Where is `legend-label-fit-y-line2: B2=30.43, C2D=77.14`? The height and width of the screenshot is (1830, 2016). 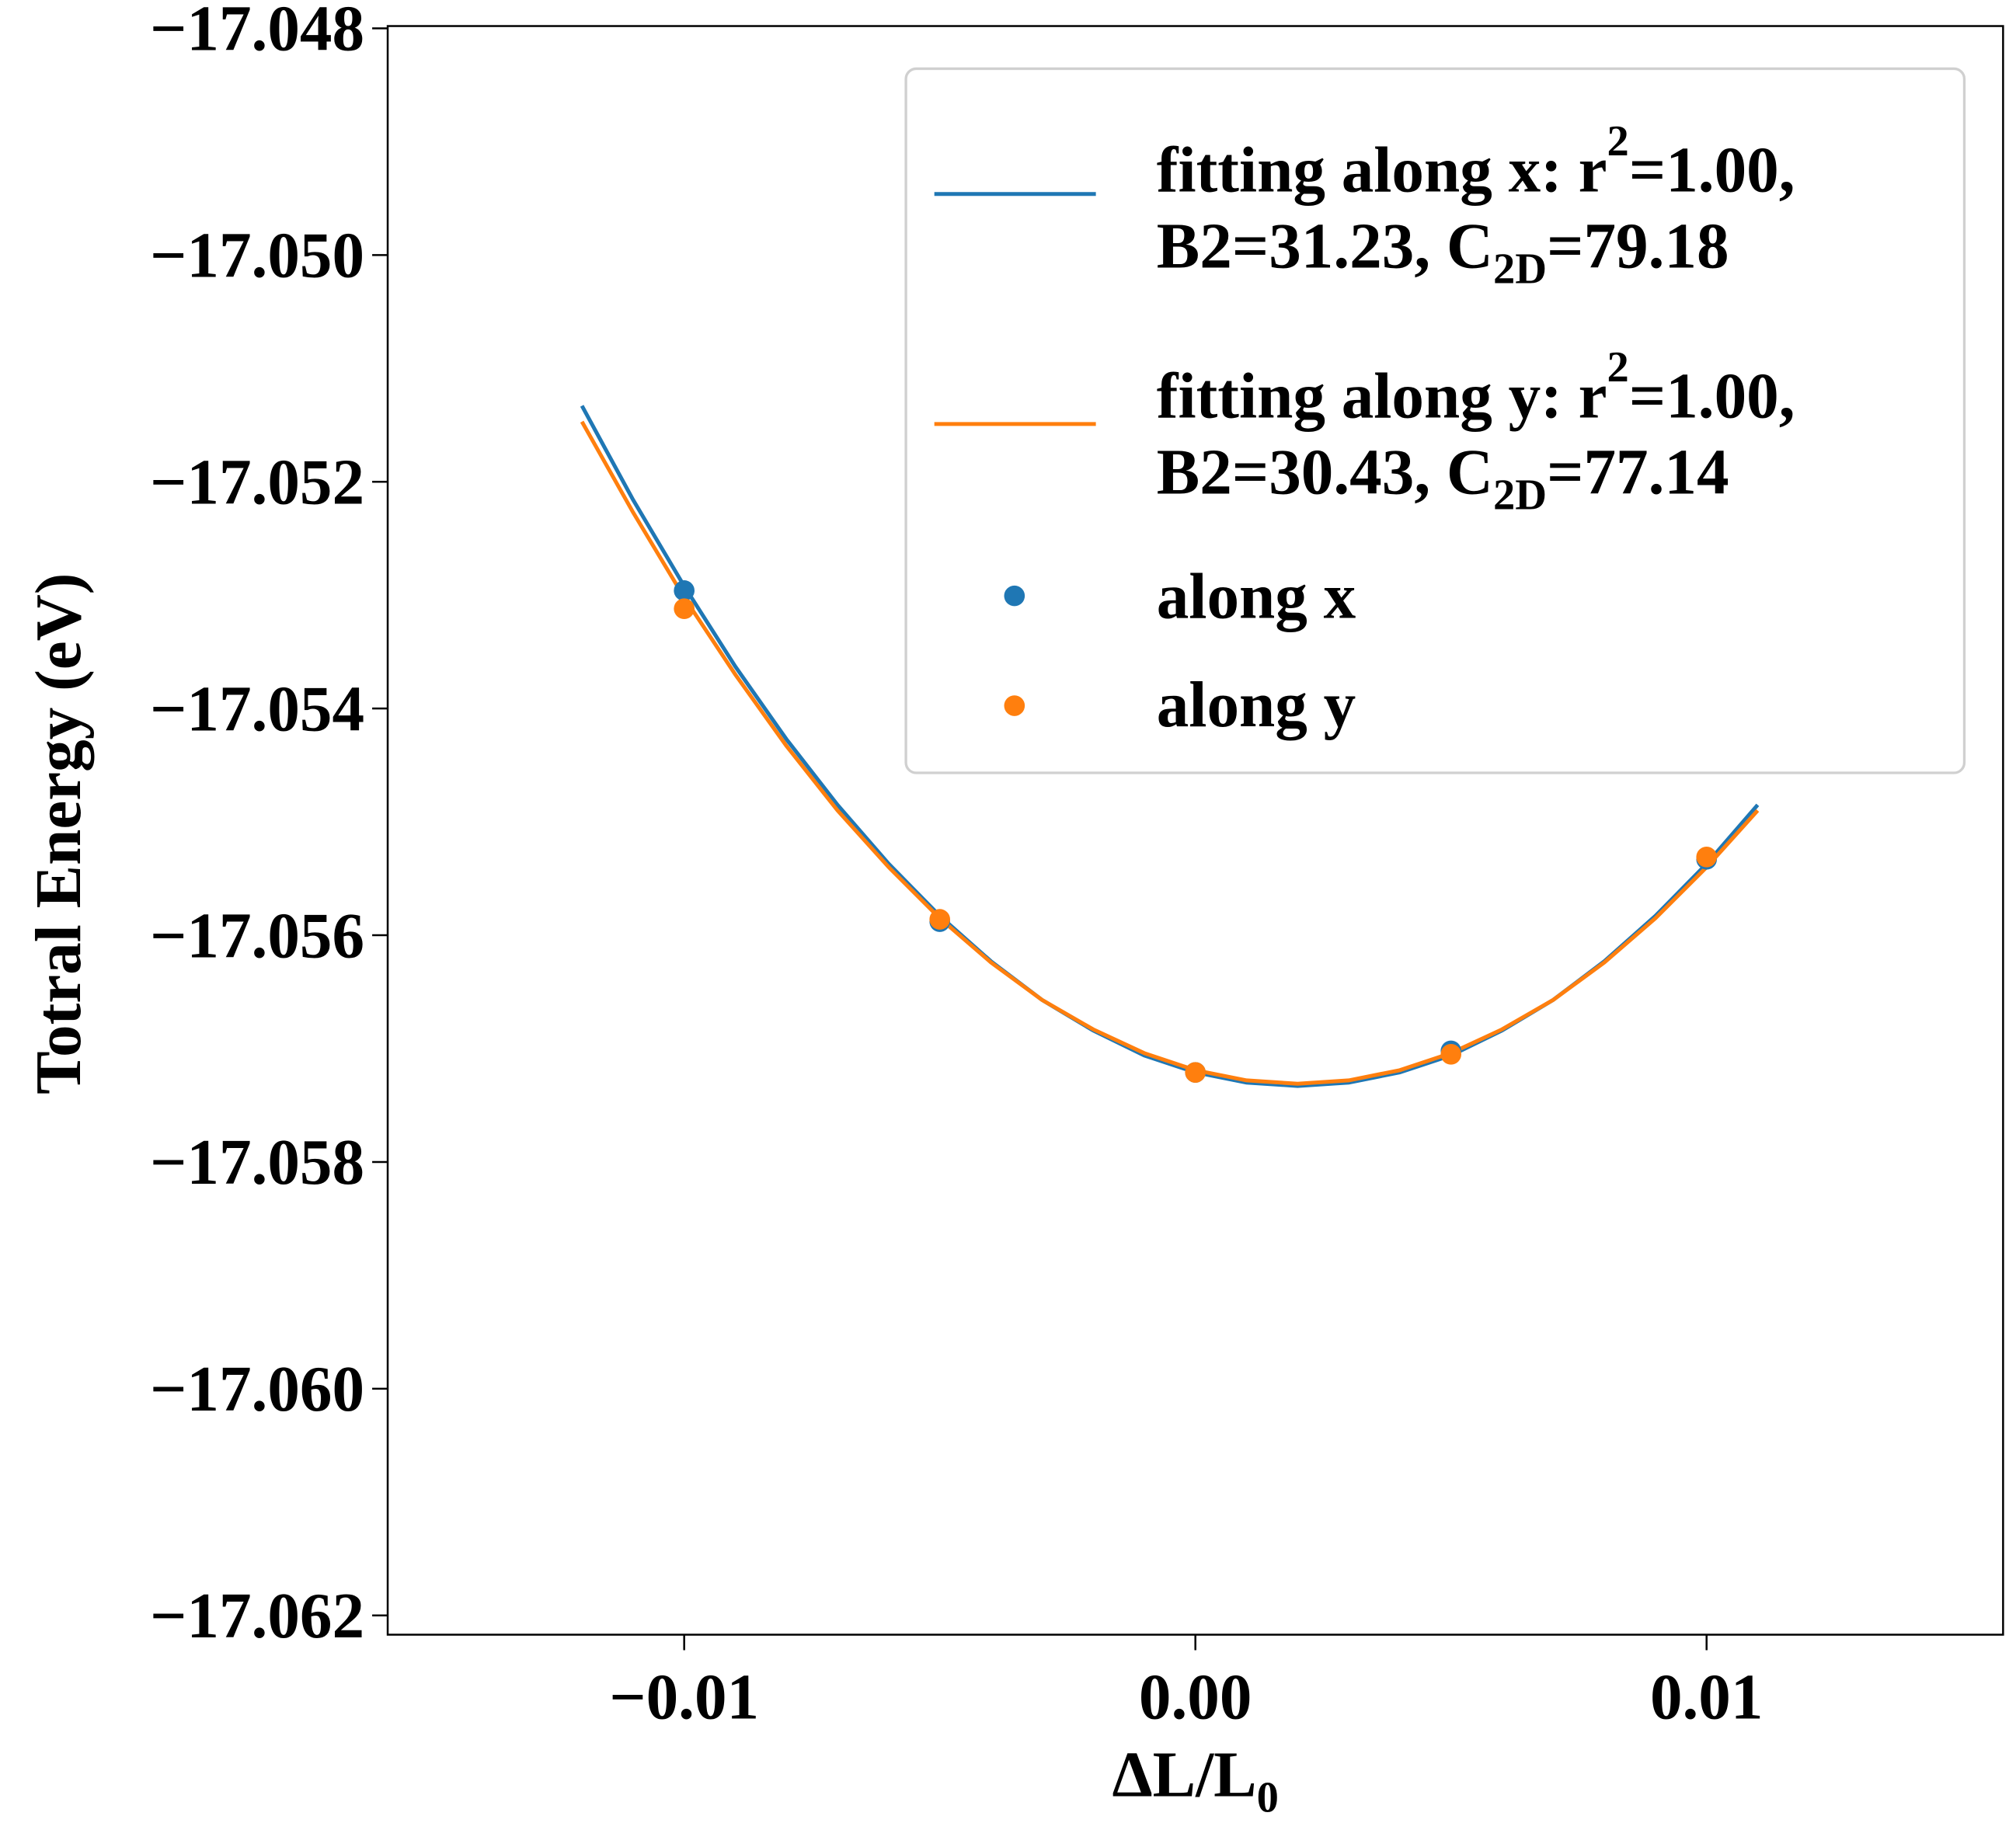
legend-label-fit-y-line2: B2=30.43, C2D=77.14 is located at coordinates (1443, 478).